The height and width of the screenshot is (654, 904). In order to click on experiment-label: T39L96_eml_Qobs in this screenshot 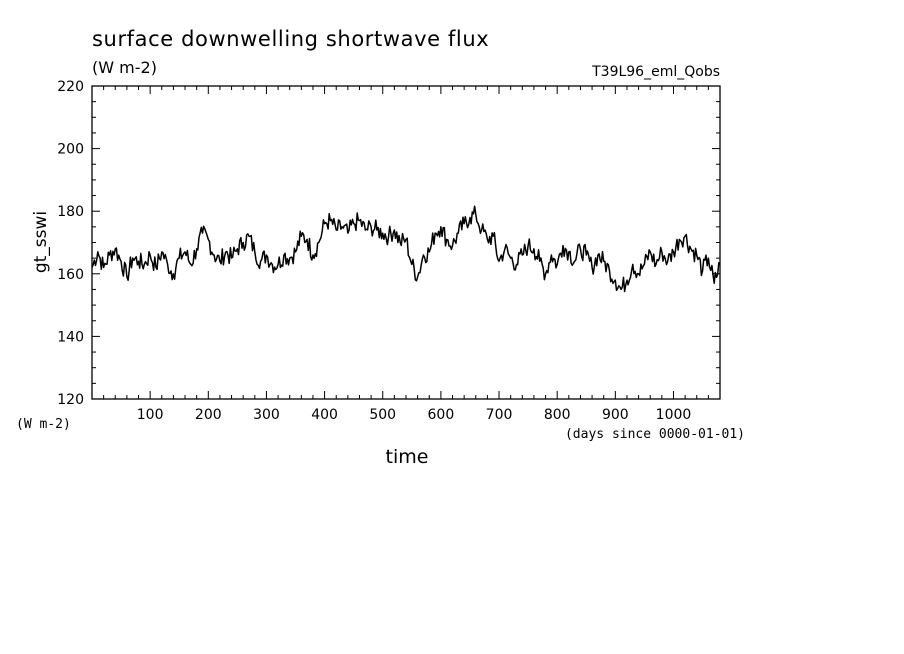, I will do `click(655, 72)`.